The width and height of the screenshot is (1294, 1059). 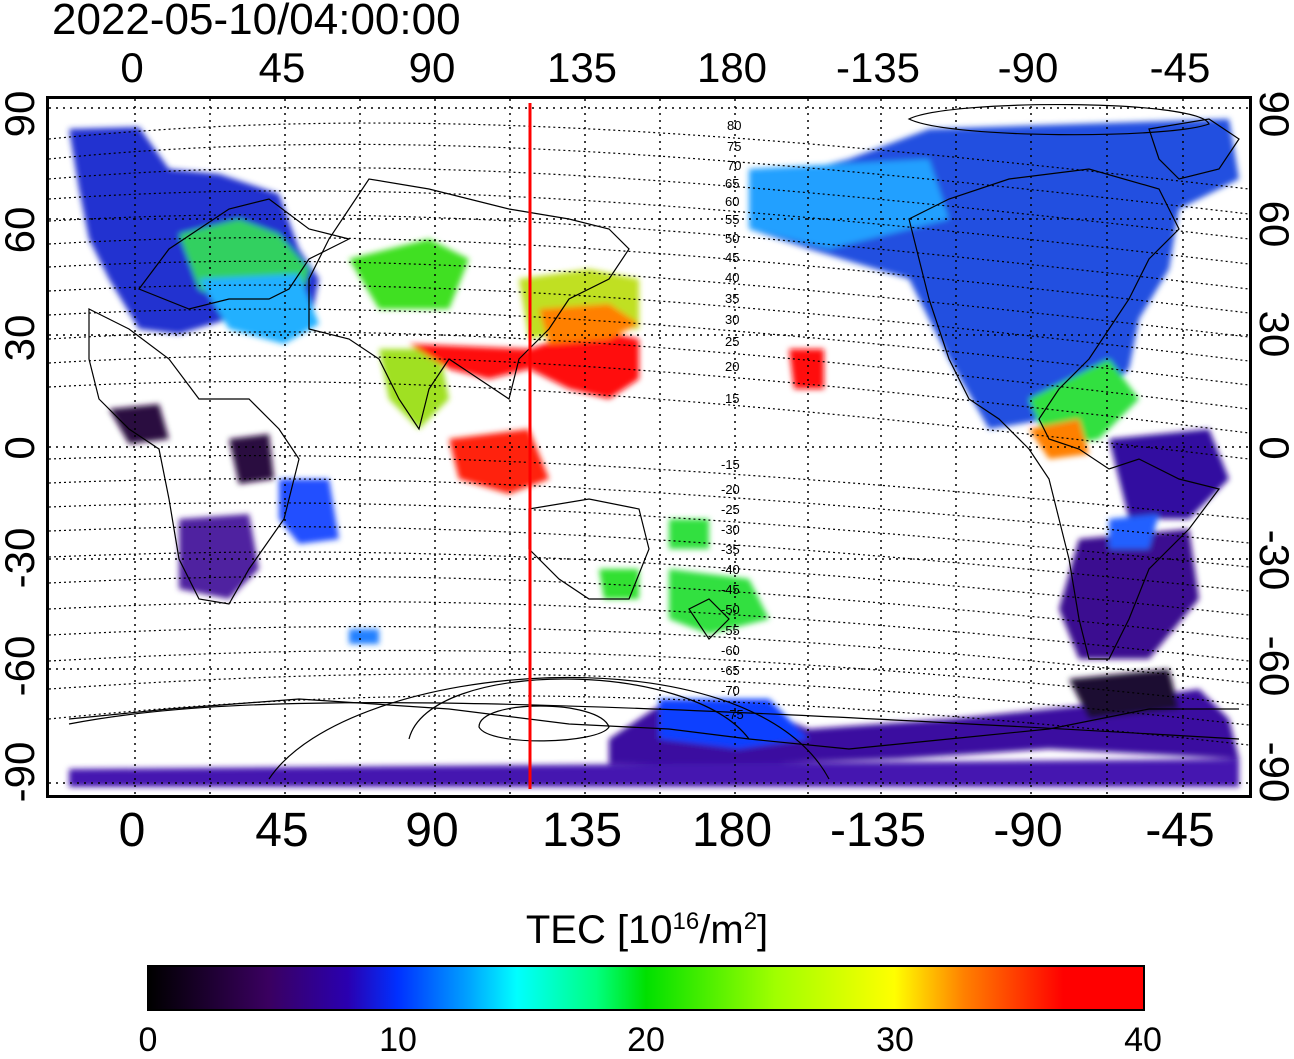 What do you see at coordinates (21, 666) in the screenshot?
I see `left-lat-label: -60` at bounding box center [21, 666].